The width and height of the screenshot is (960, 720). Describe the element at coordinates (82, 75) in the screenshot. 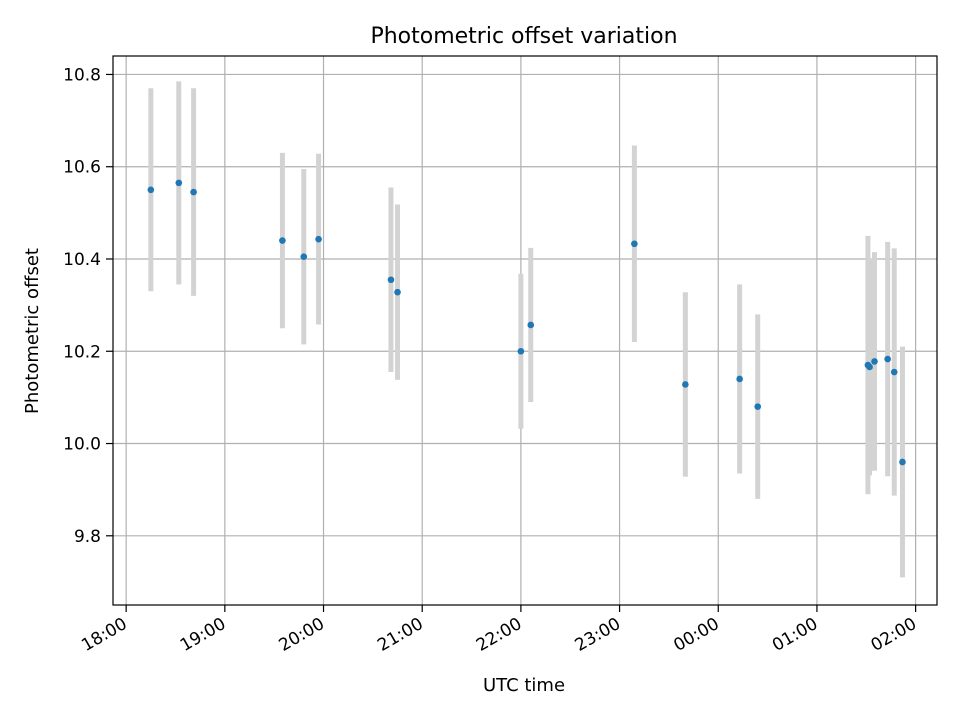

I see `y-tick-label: 10.8` at that location.